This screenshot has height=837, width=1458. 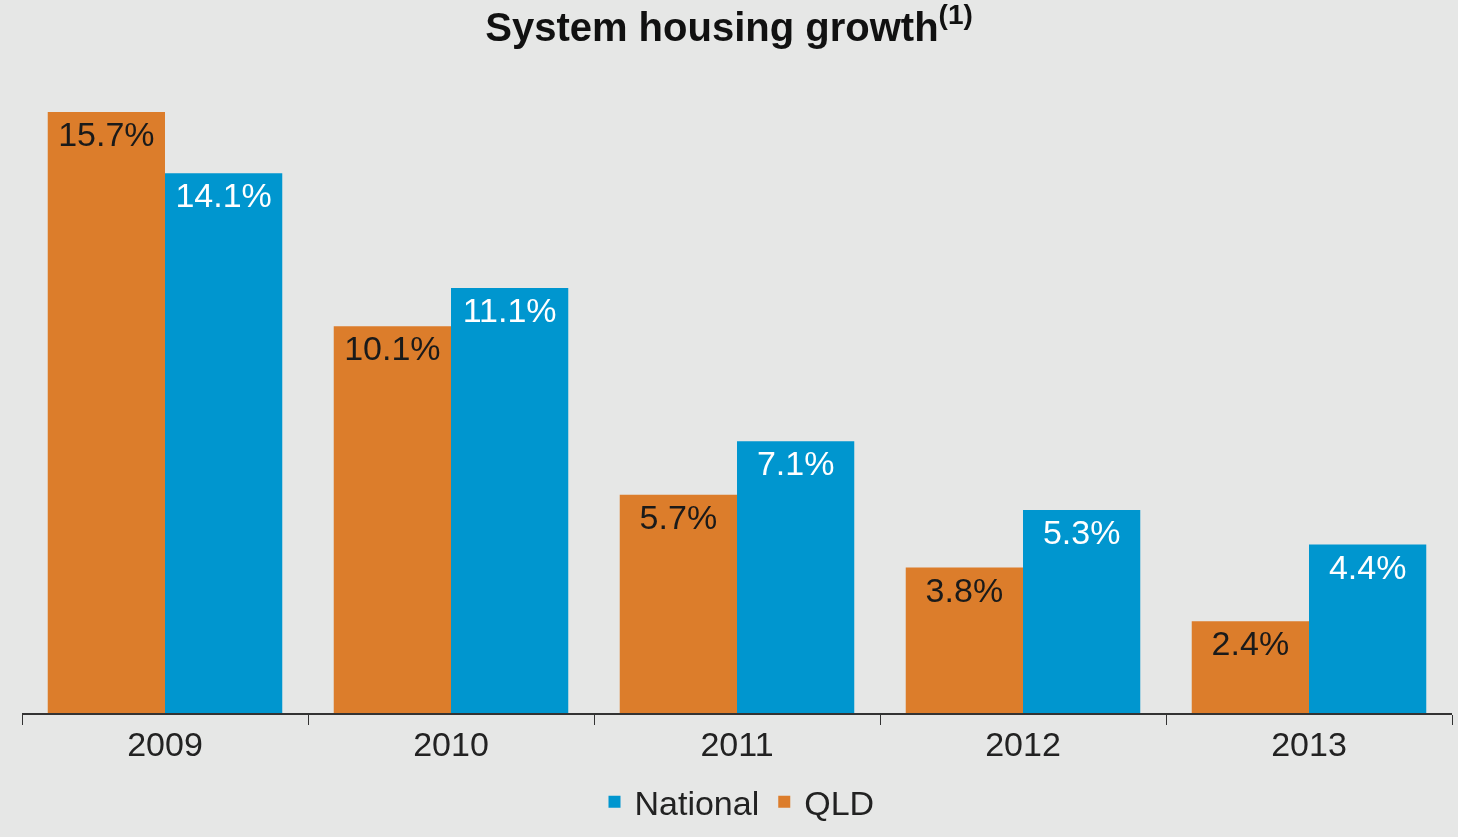 What do you see at coordinates (729, 24) in the screenshot?
I see `chart-title: System housing growth$^{(1)}$` at bounding box center [729, 24].